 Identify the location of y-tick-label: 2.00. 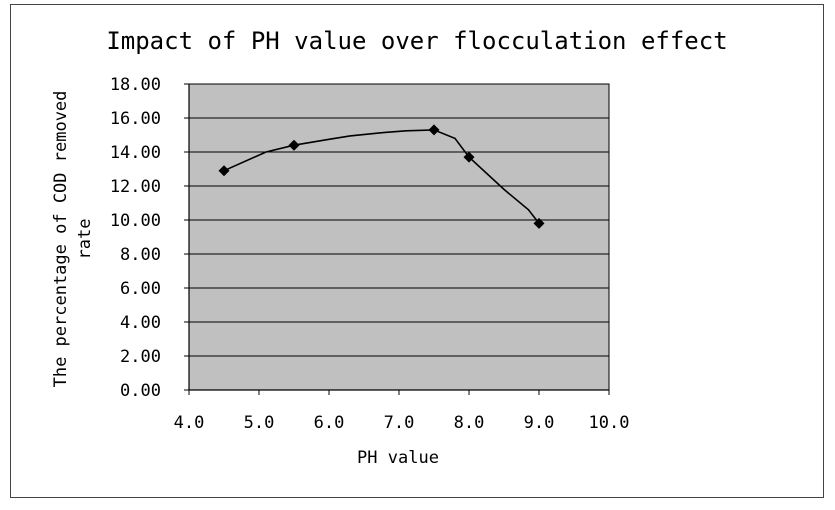
(140, 357).